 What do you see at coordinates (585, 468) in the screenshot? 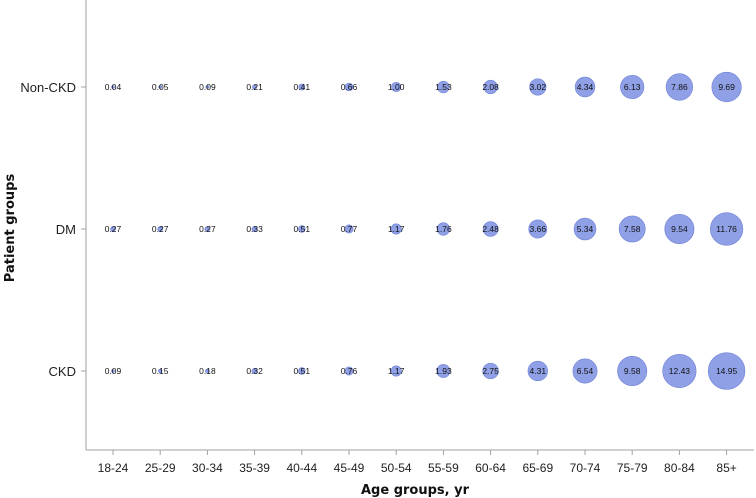
I see `x-tick-label: 70-74` at bounding box center [585, 468].